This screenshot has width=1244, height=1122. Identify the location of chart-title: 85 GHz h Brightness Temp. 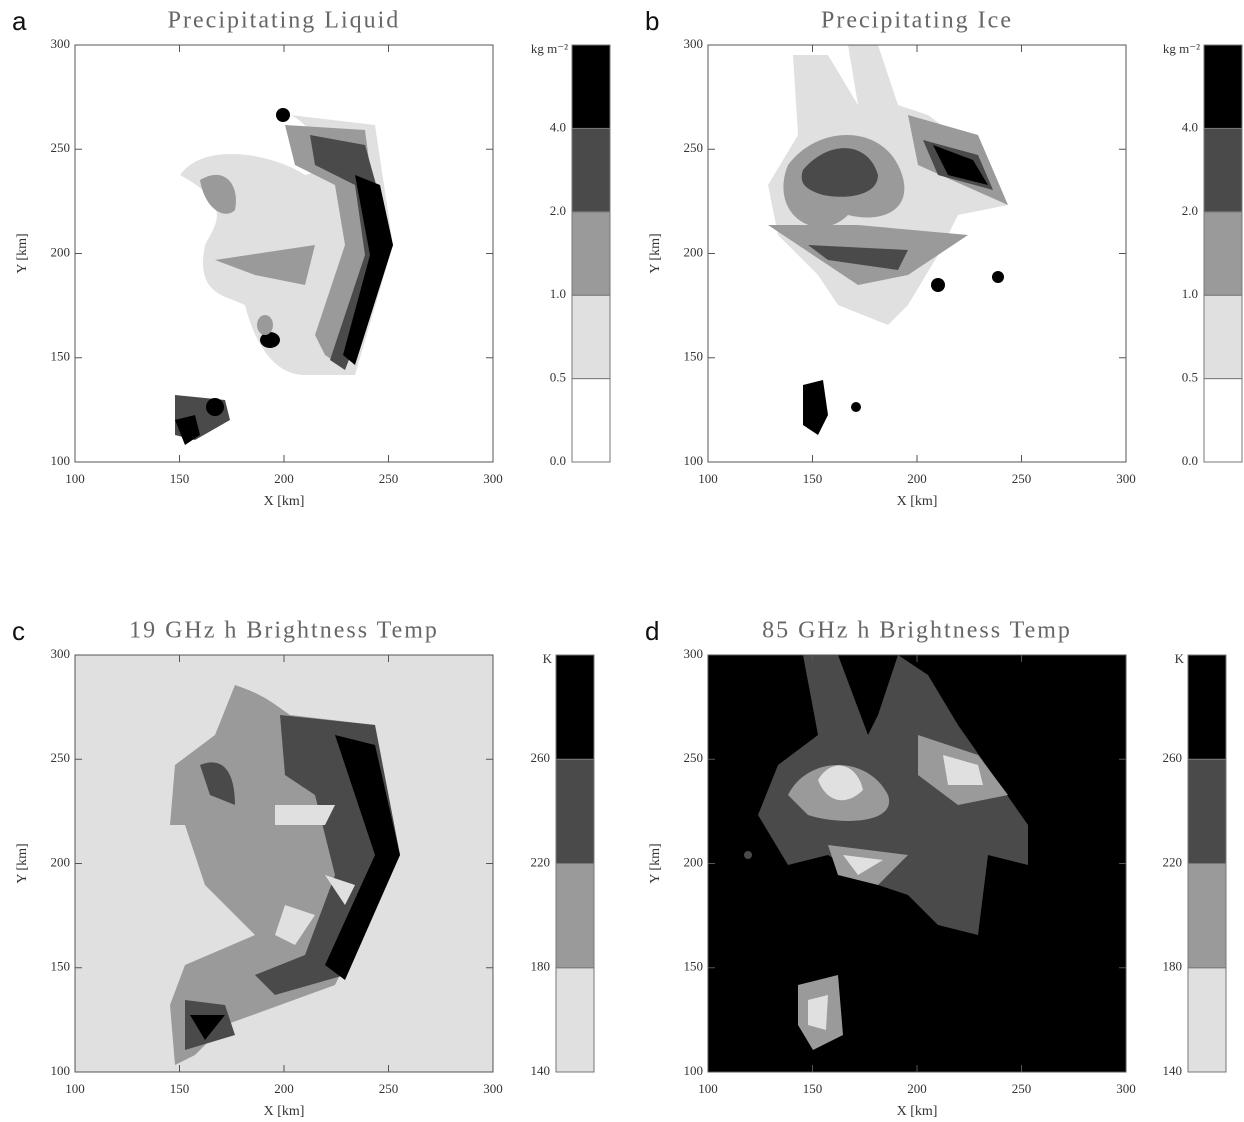
(917, 631).